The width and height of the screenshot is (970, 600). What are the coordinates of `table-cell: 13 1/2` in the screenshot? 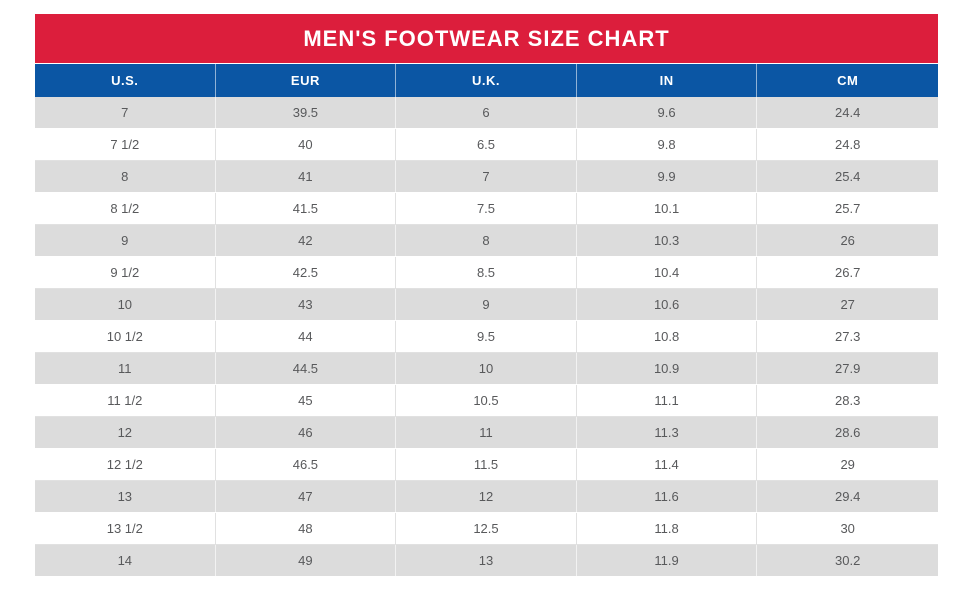 It's located at (125, 528).